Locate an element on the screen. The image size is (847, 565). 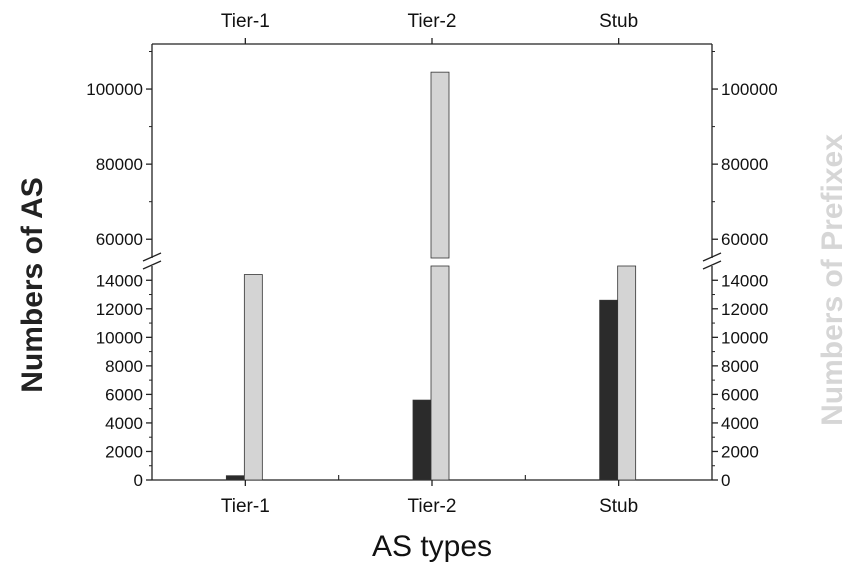
y-right-tick-label: 80000 is located at coordinates (744, 164).